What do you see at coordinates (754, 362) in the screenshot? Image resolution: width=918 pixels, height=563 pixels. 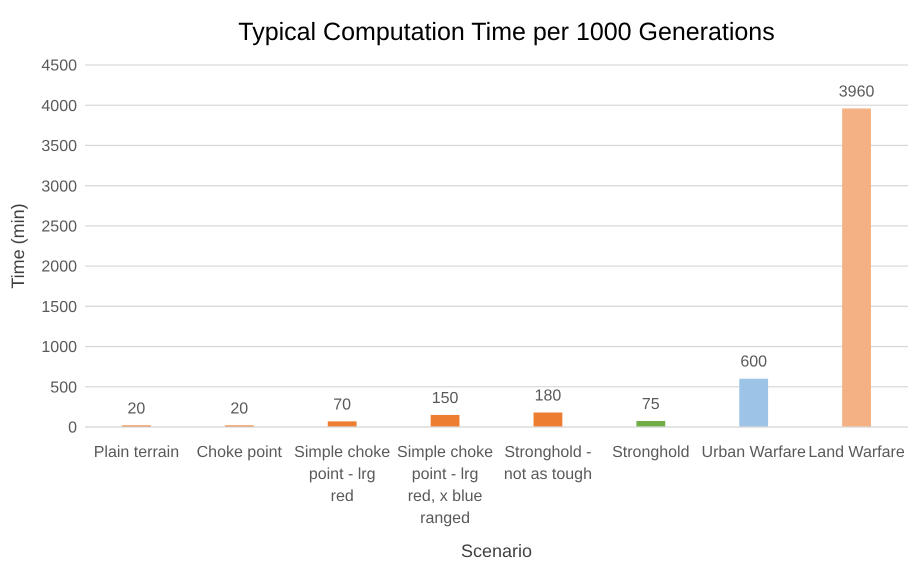 I see `data-label: 600` at bounding box center [754, 362].